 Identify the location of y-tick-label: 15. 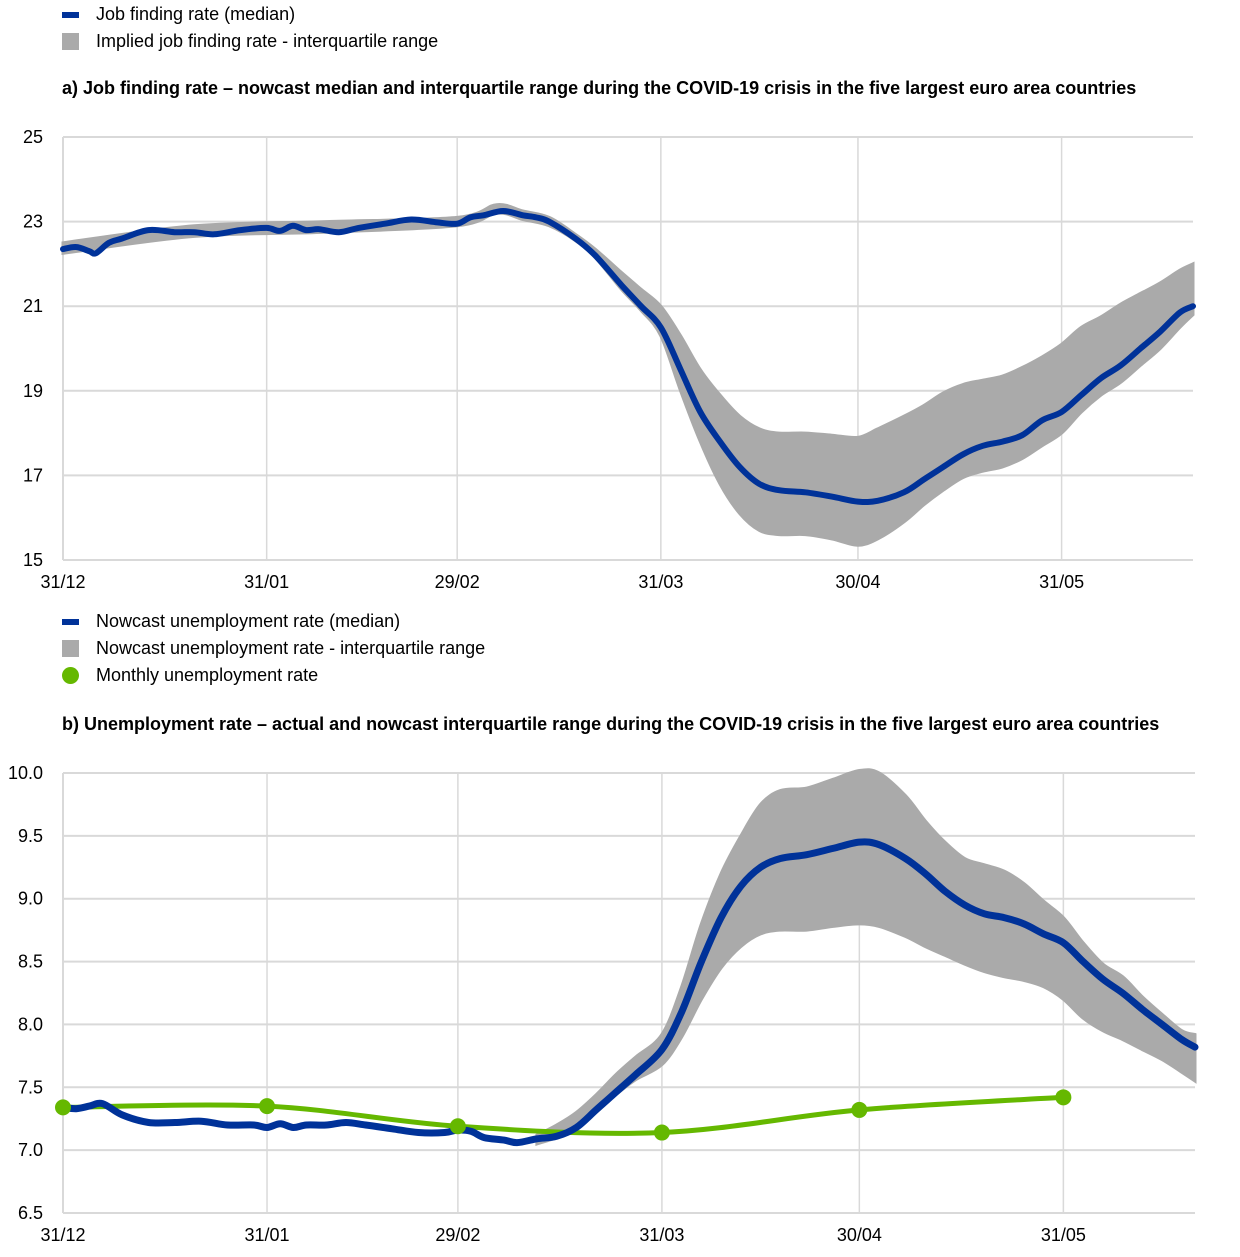
(33, 560).